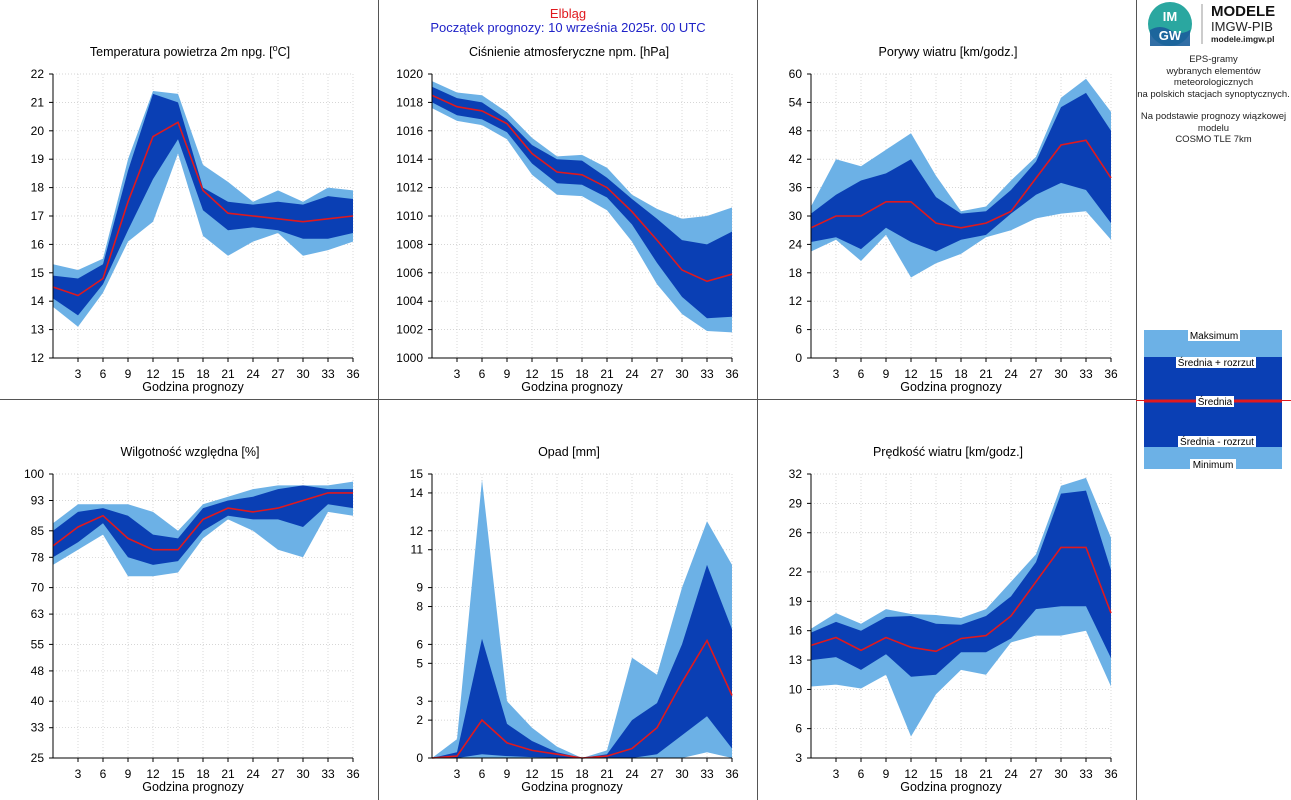 The image size is (1291, 800). I want to click on y-tick-label: 1012, so click(409, 188).